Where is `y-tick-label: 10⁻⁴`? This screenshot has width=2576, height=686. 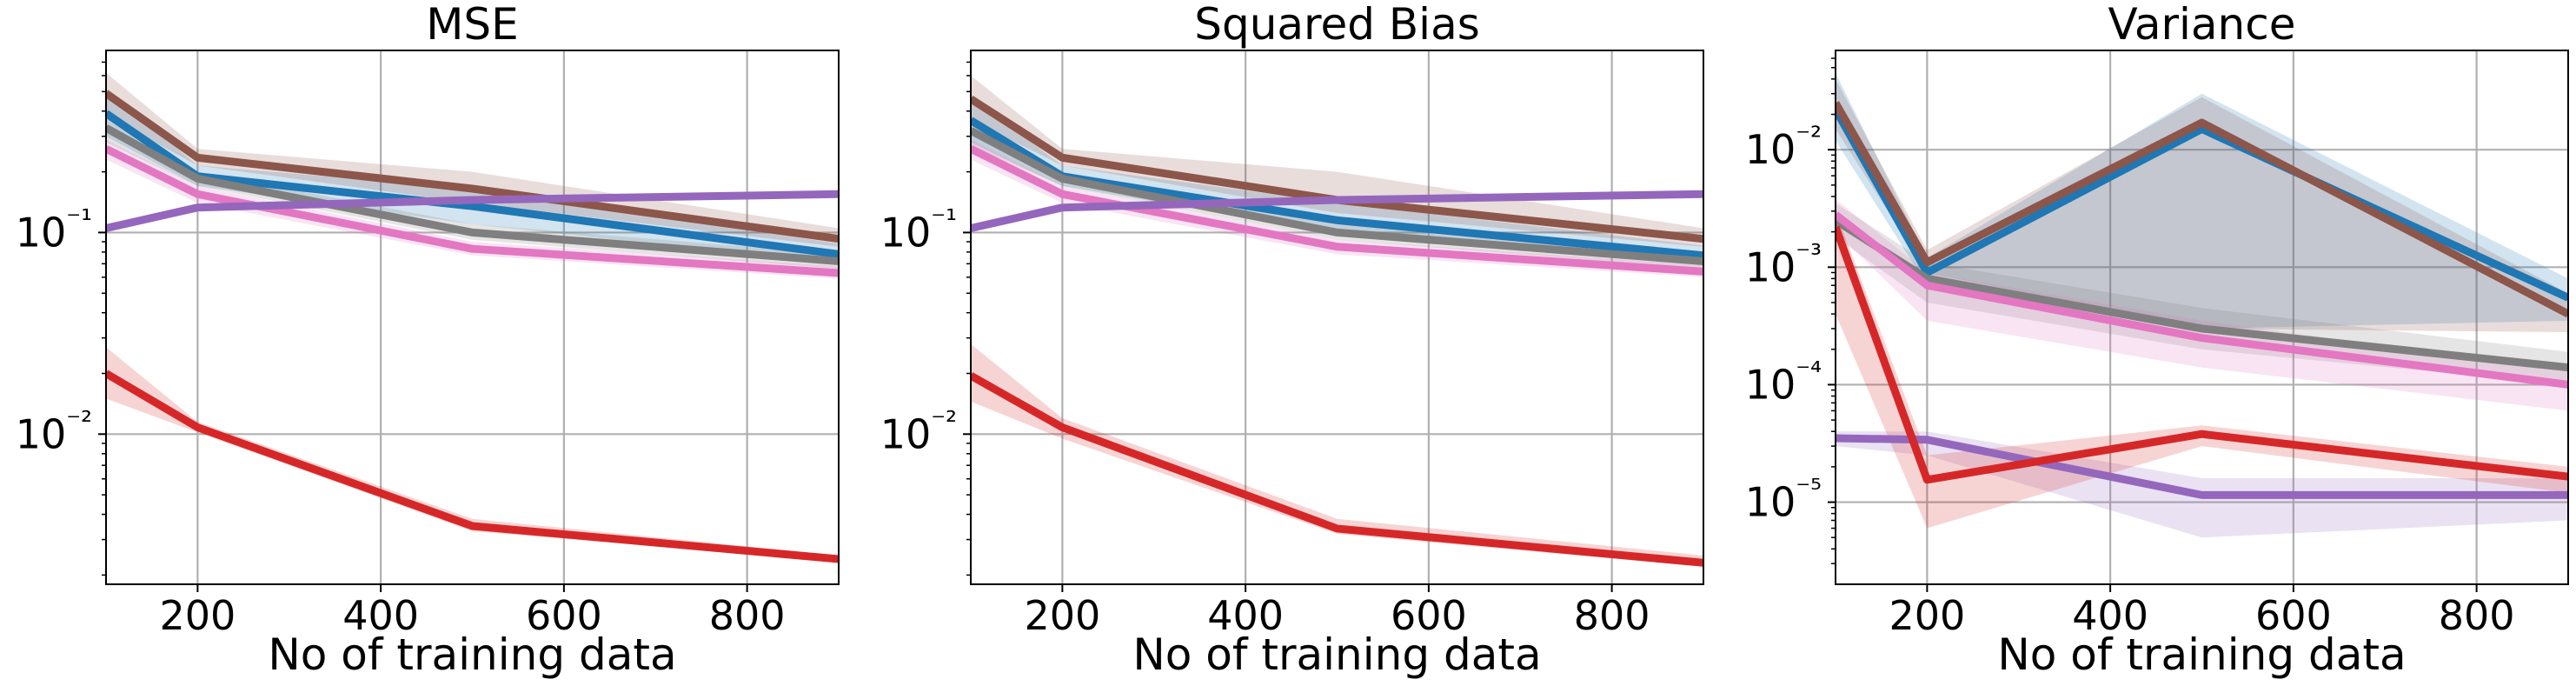 y-tick-label: 10⁻⁴ is located at coordinates (1783, 381).